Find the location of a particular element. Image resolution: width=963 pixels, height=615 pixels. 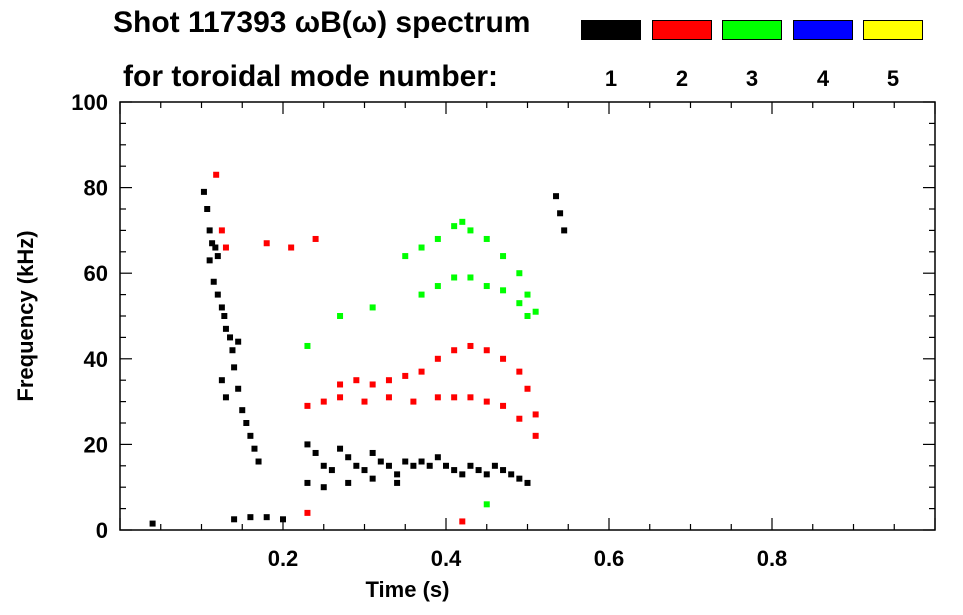

y-tick-label: 100 is located at coordinates (89, 102).